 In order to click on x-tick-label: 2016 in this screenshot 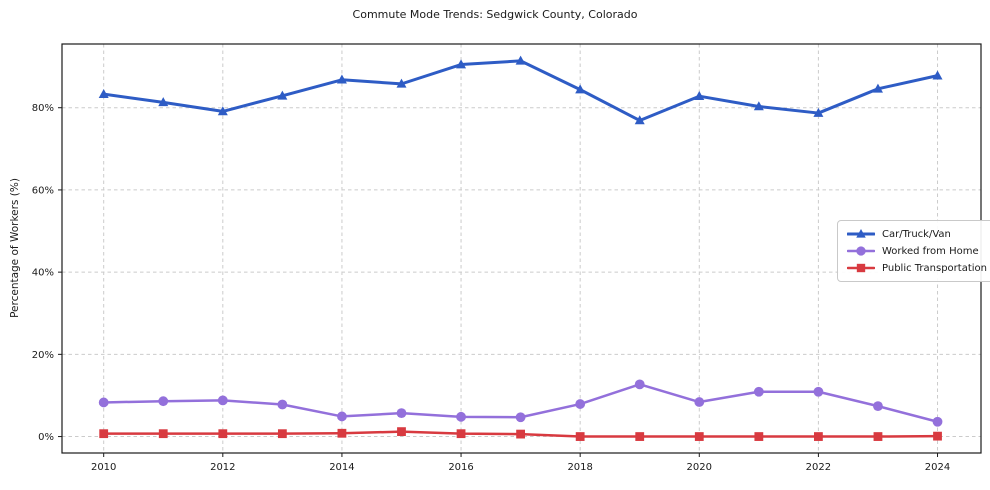, I will do `click(460, 467)`.